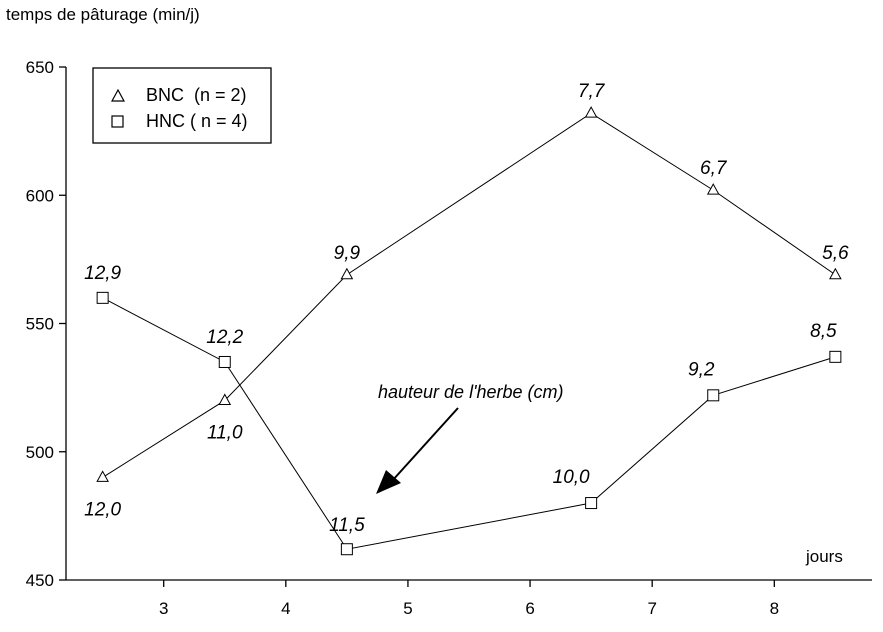 This screenshot has height=632, width=883. What do you see at coordinates (824, 556) in the screenshot?
I see `x-axis-label: jours` at bounding box center [824, 556].